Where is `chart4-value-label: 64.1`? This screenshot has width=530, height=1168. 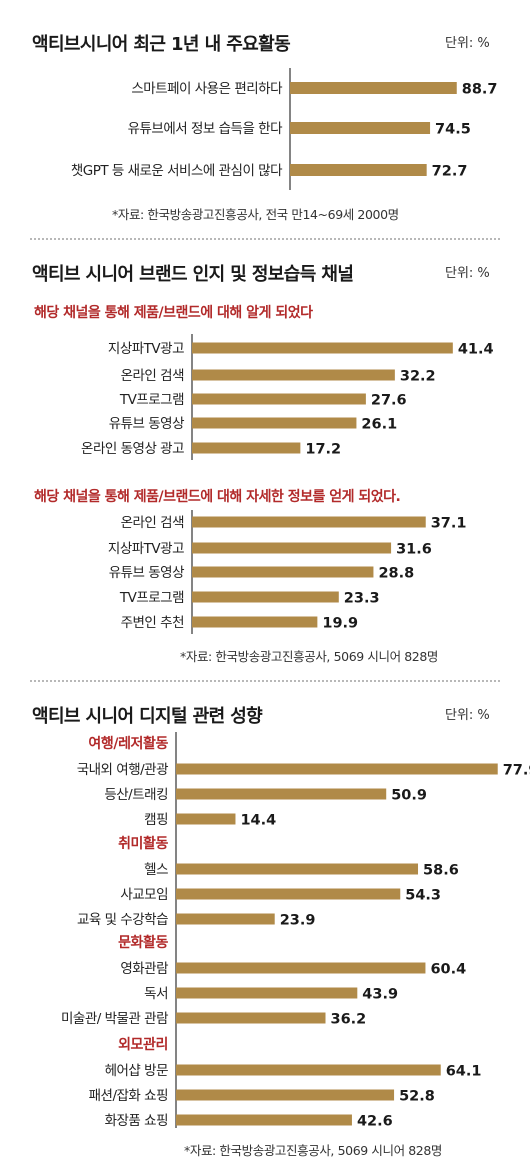 chart4-value-label: 64.1 is located at coordinates (464, 1072).